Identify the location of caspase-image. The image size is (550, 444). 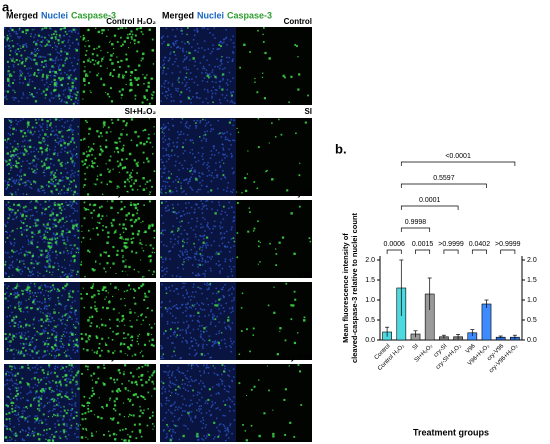
(118, 66).